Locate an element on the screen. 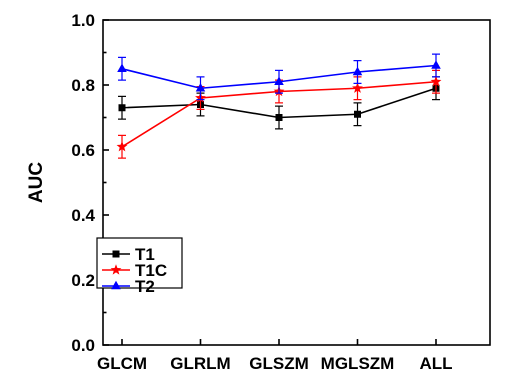  y-tick-label: 0.0 is located at coordinates (83, 345).